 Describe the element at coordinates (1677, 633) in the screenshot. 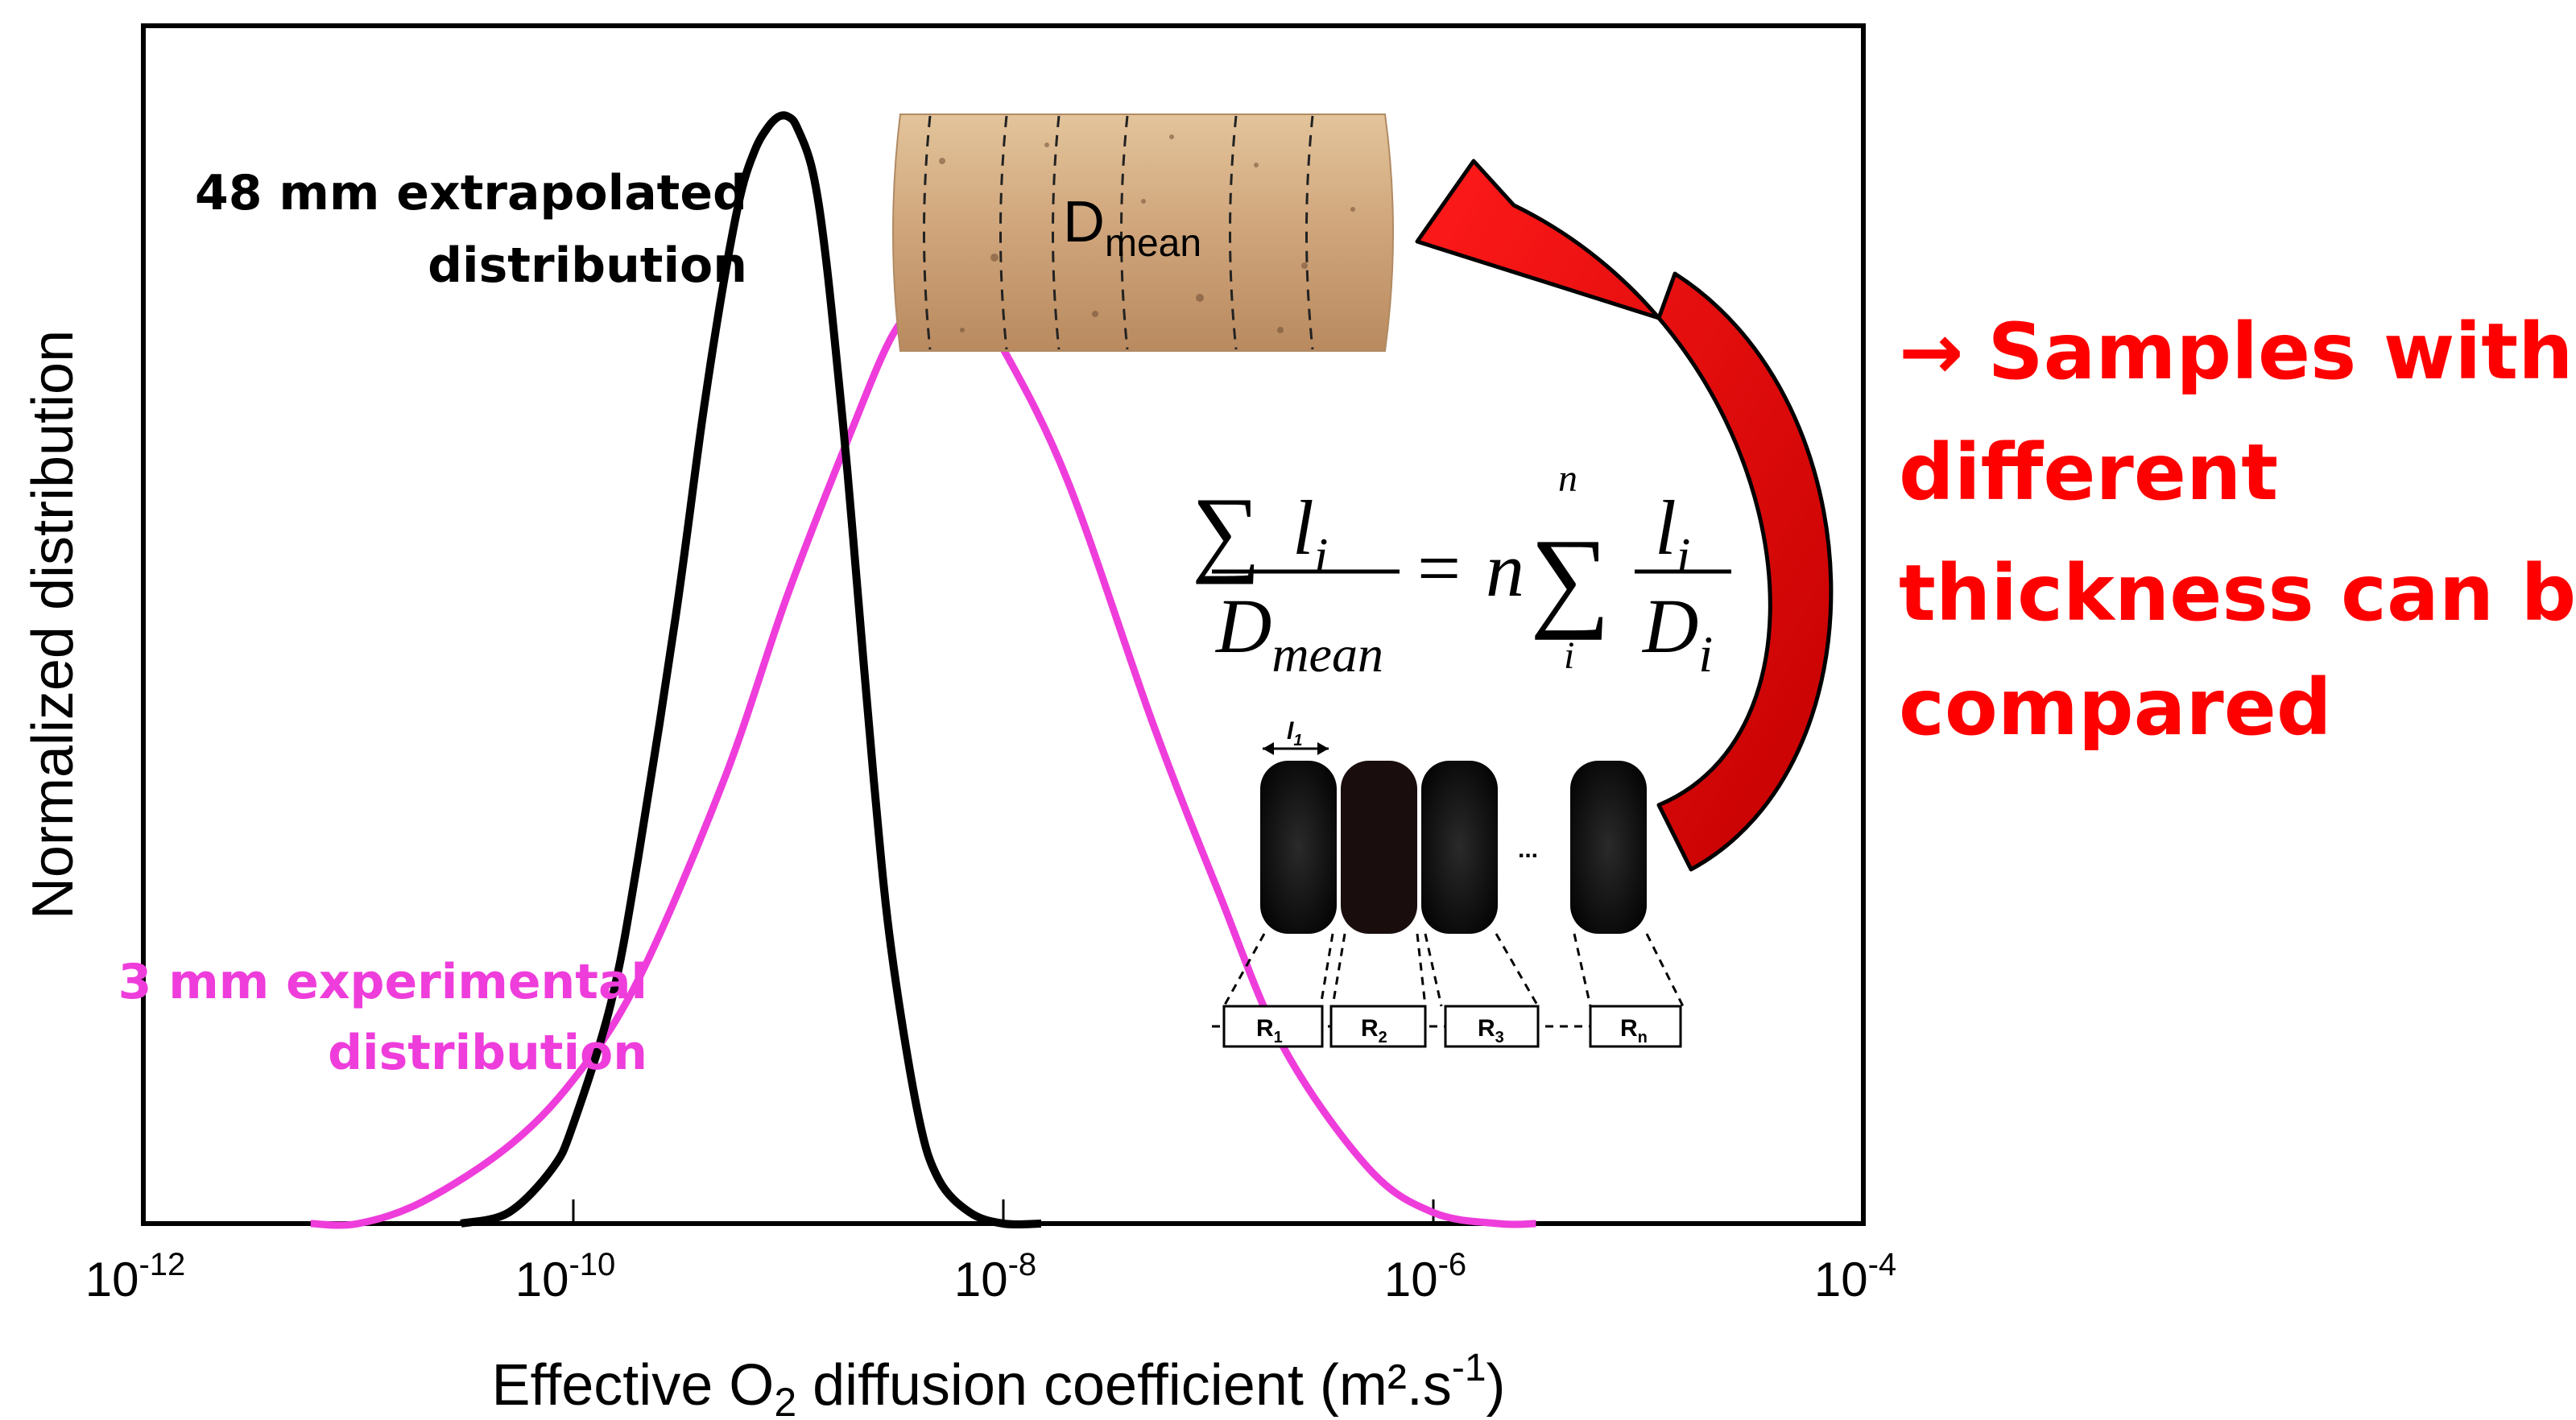

I see `svg-text: Di` at that location.